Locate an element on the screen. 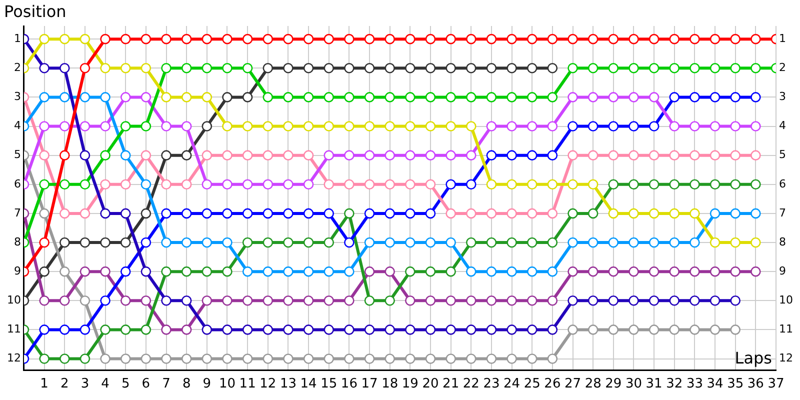 This screenshot has height=400, width=800. x-tick-label: 25 is located at coordinates (532, 384).